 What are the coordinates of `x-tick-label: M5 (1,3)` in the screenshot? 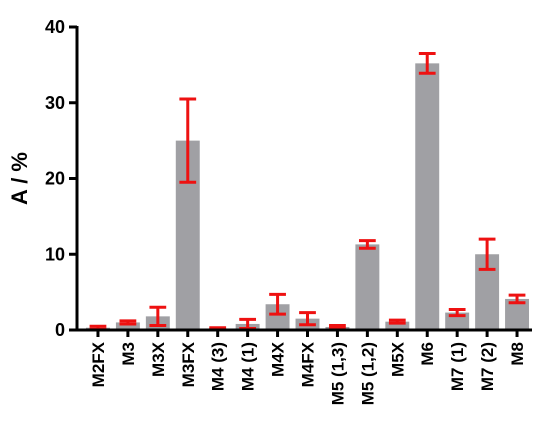 It's located at (337, 373).